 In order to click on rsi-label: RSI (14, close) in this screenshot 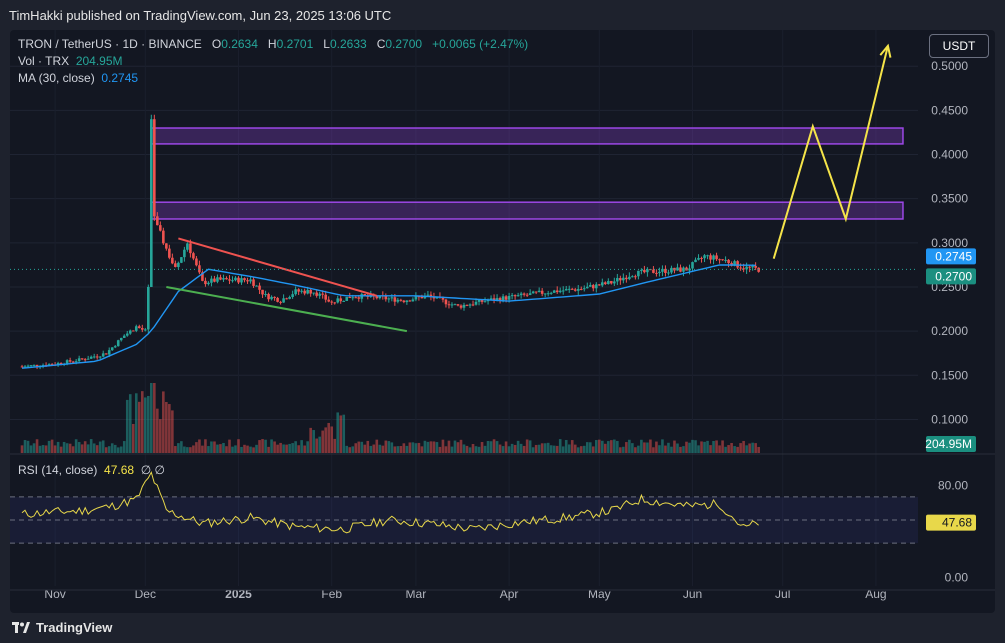, I will do `click(58, 470)`.